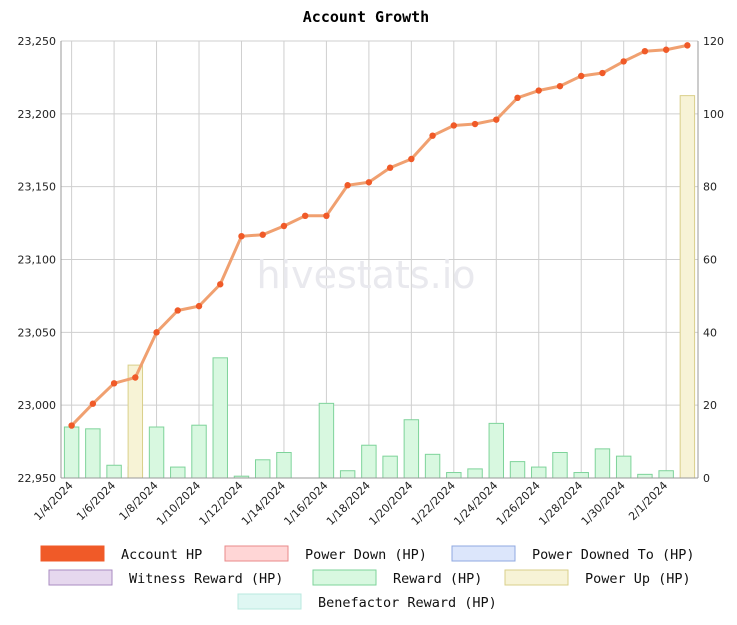 The width and height of the screenshot is (737, 625). I want to click on y-right-tick-label: 120, so click(713, 41).